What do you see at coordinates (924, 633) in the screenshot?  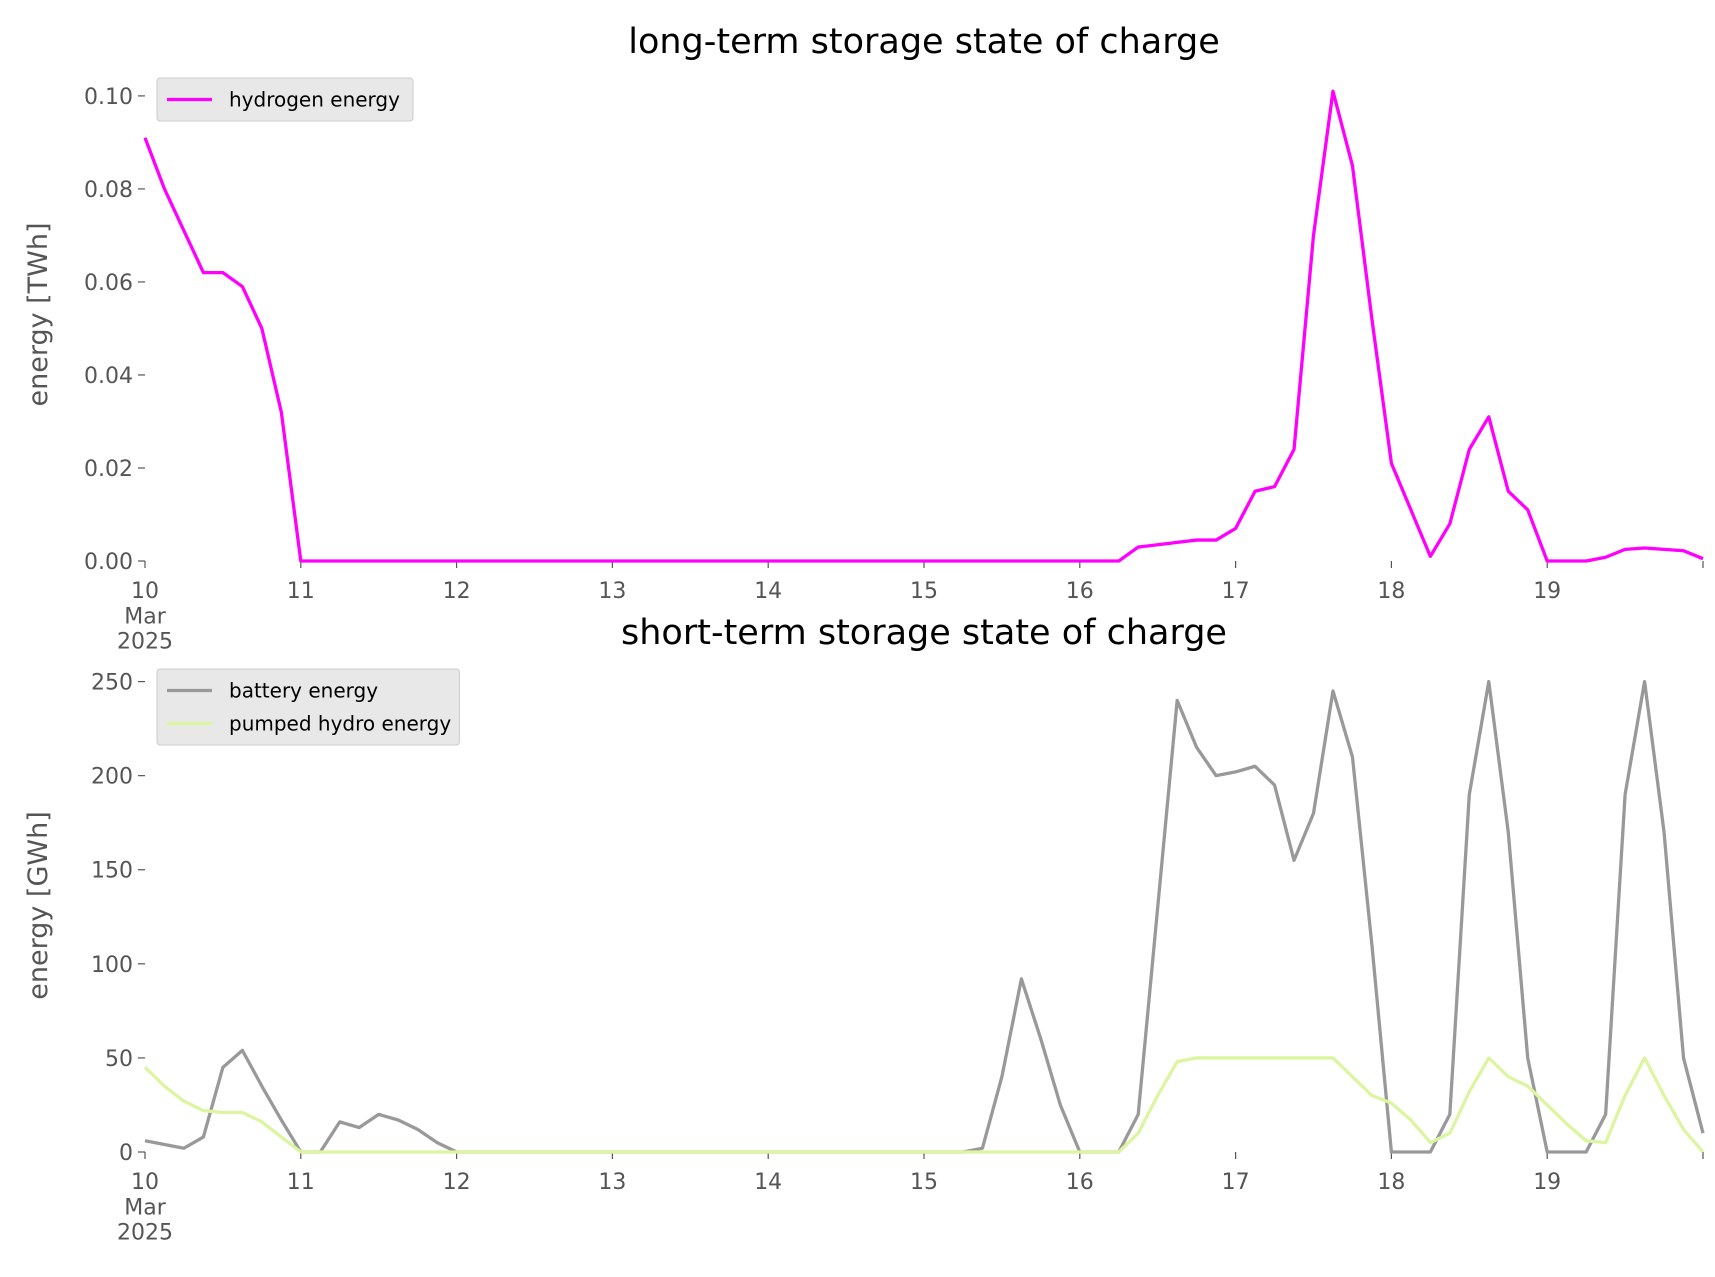 I see `chart-title: short-term storage state of charge` at bounding box center [924, 633].